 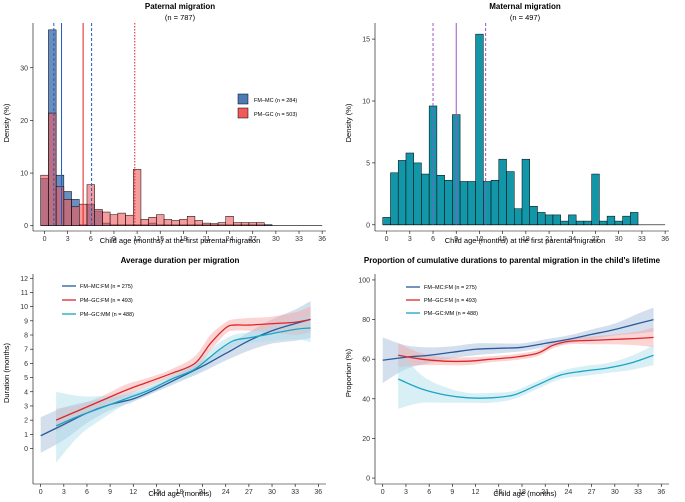 I want to click on ci-band-fm-mc-fm, so click(x=518, y=345).